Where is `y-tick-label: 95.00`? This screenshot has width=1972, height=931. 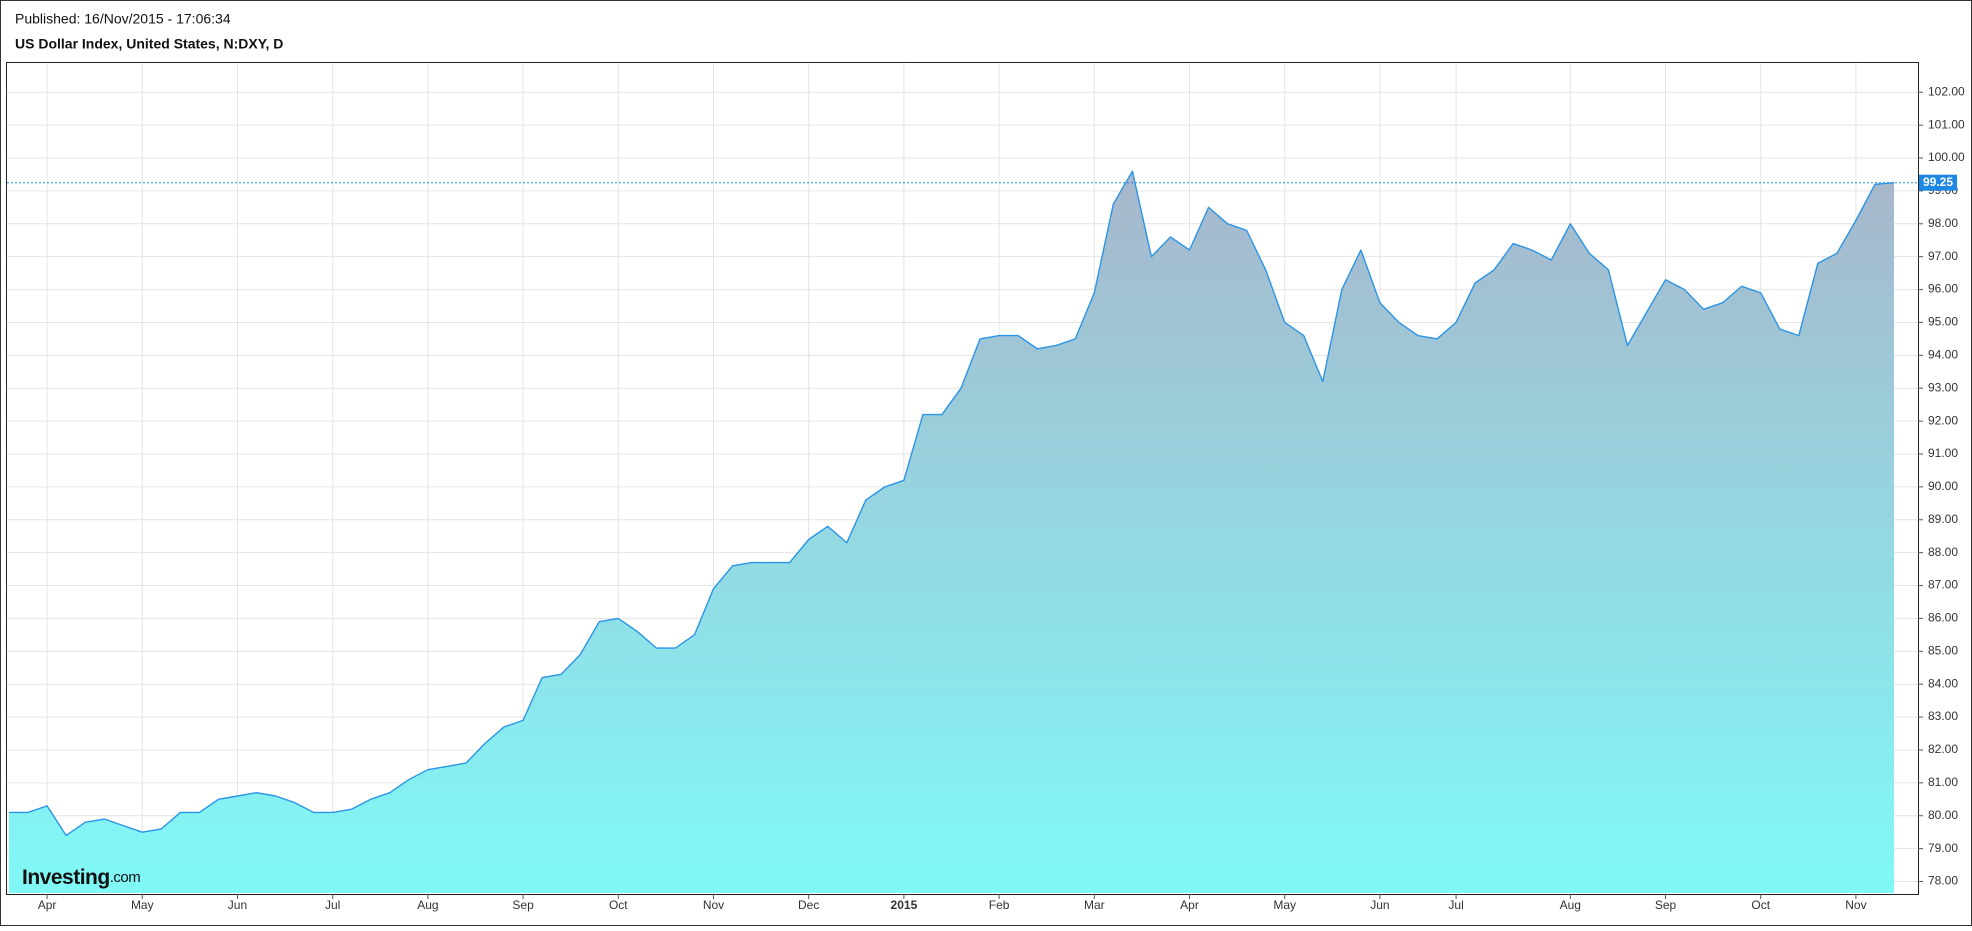
y-tick-label: 95.00 is located at coordinates (1943, 322).